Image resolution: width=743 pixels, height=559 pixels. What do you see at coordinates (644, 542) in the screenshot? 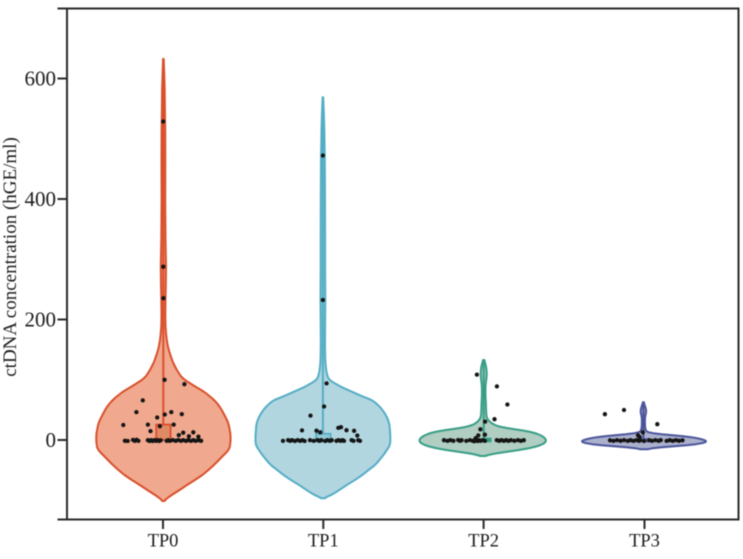
I see `svg-text: TP3` at bounding box center [644, 542].